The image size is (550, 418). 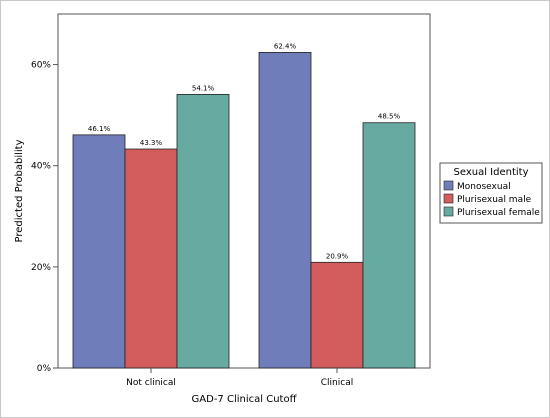 What do you see at coordinates (494, 200) in the screenshot?
I see `legend-item-label: Plurisexual male` at bounding box center [494, 200].